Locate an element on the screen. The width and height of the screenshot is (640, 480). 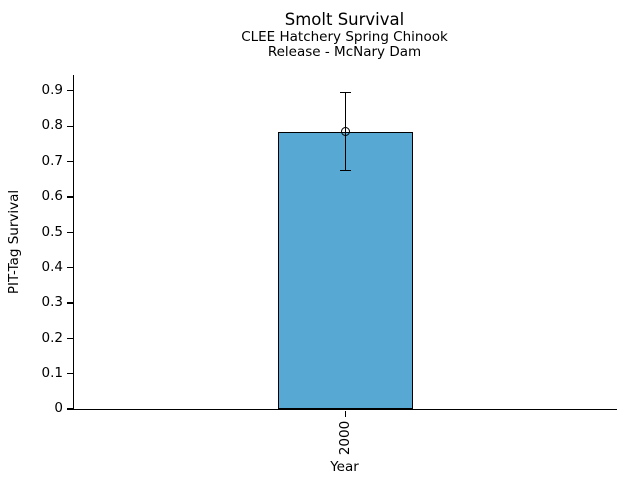
x-tick-label-2000: 2000 is located at coordinates (345, 438).